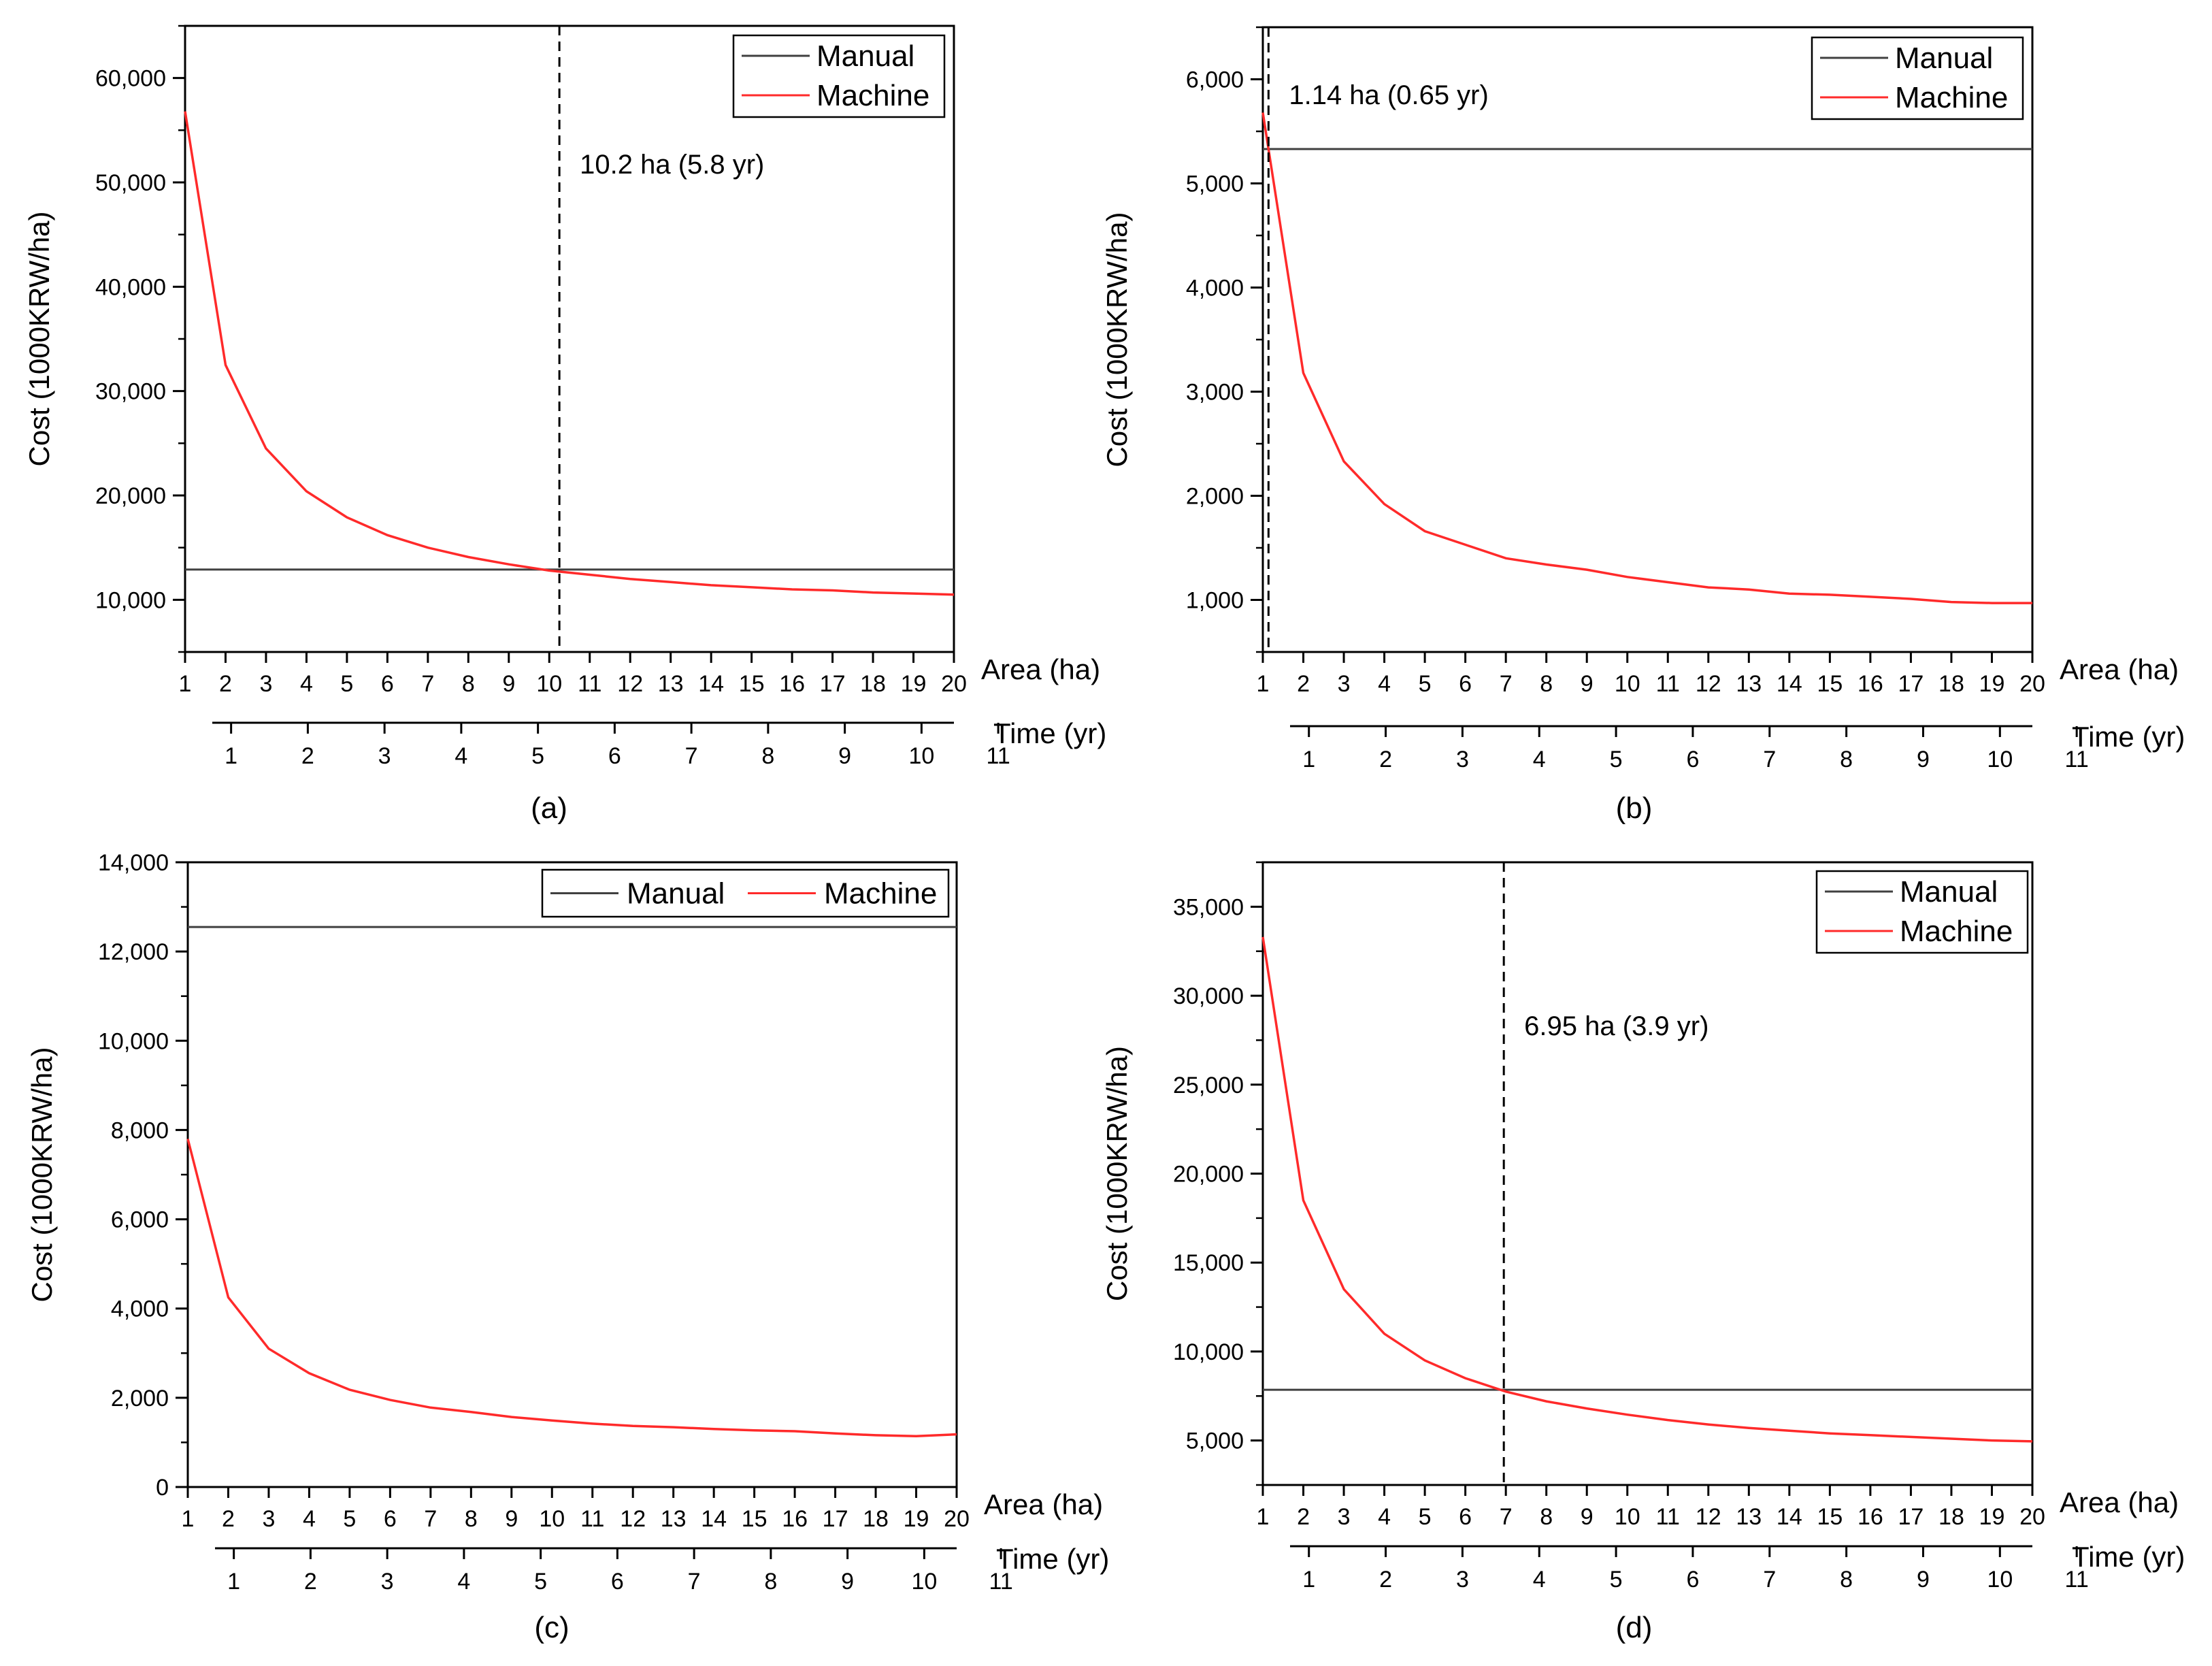 The image size is (2212, 1666). I want to click on x-tick-label: 2, so click(1303, 1517).